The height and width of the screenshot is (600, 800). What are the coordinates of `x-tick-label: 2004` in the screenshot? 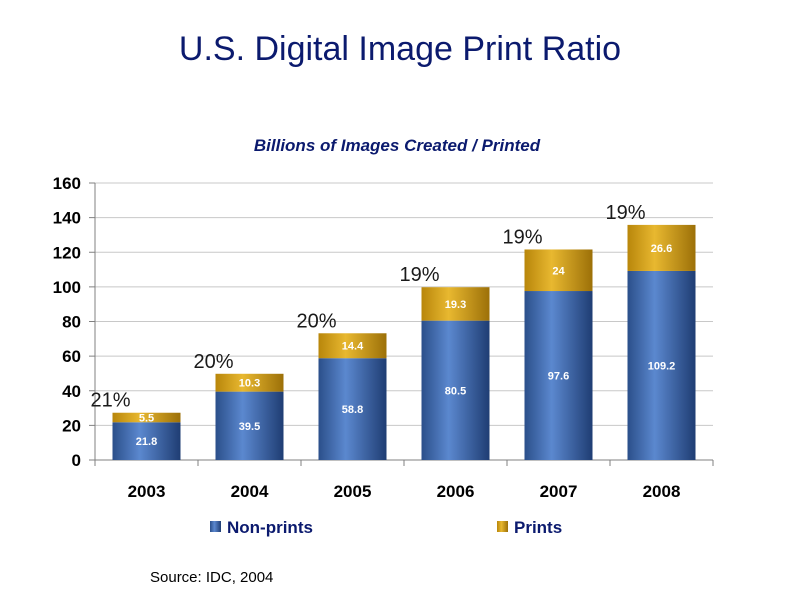 It's located at (250, 491).